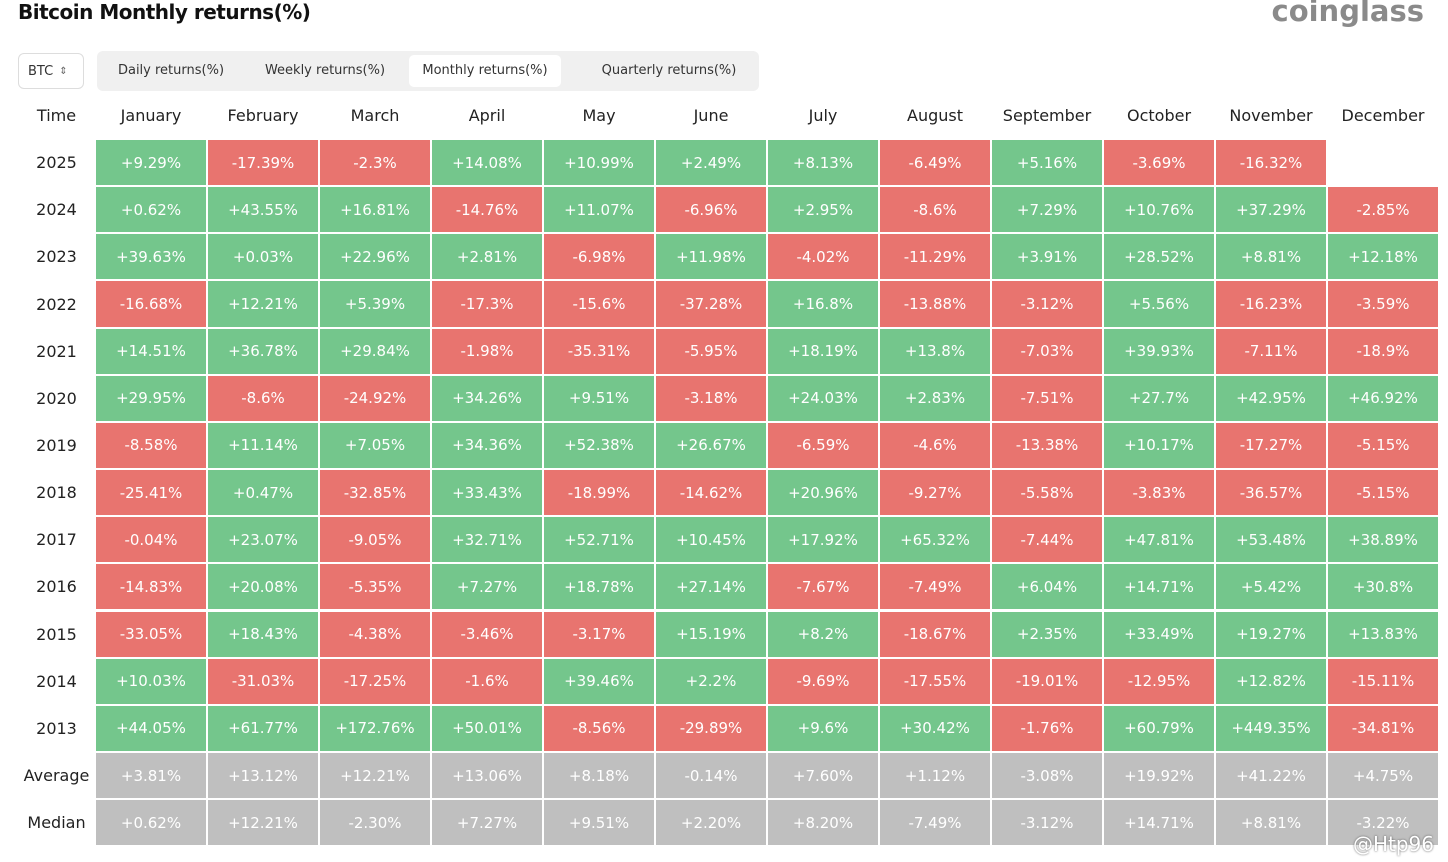 The height and width of the screenshot is (862, 1448). Describe the element at coordinates (1047, 634) in the screenshot. I see `return-cell: +2.35%` at that location.